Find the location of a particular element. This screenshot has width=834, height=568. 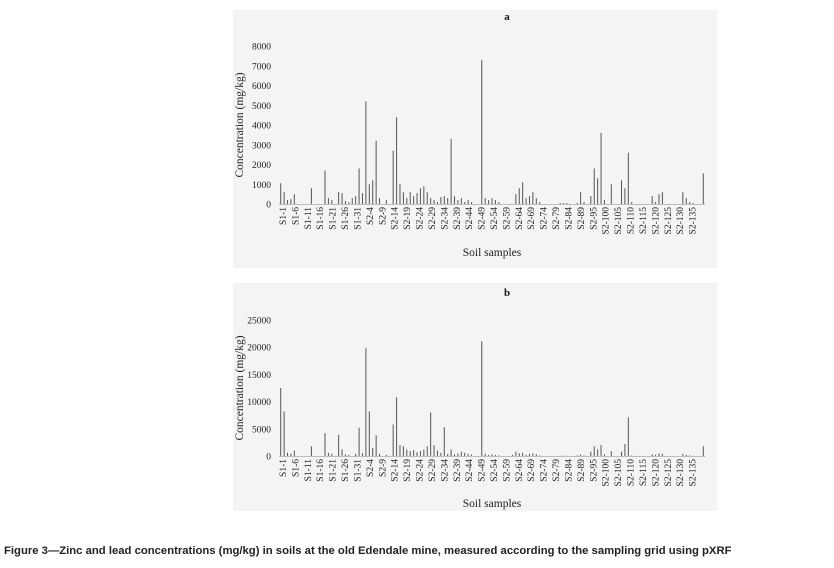

y-tick-label: 10000 is located at coordinates (259, 403).